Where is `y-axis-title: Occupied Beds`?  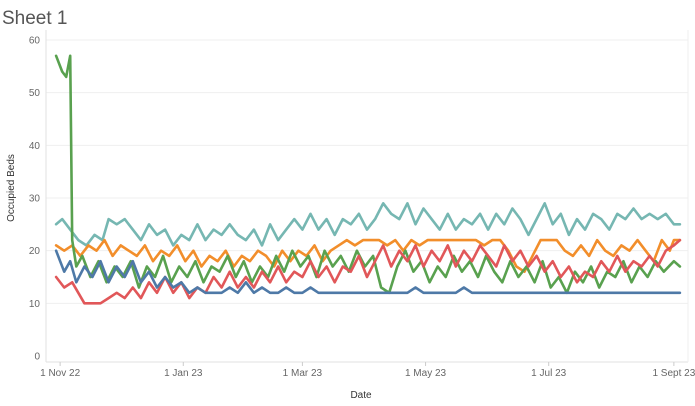
y-axis-title: Occupied Beds is located at coordinates (11, 188).